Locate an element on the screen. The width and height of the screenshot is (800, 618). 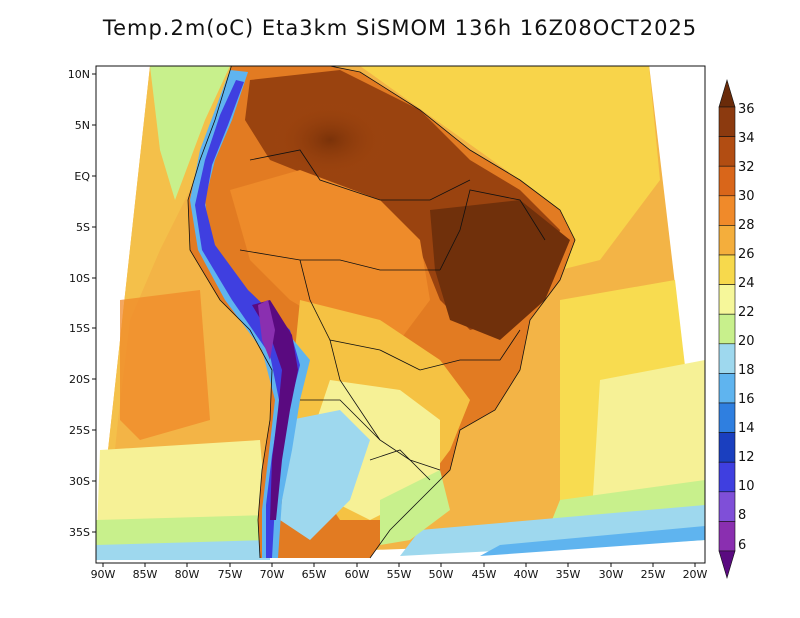
border-amazon is located at coordinates (339, 260).